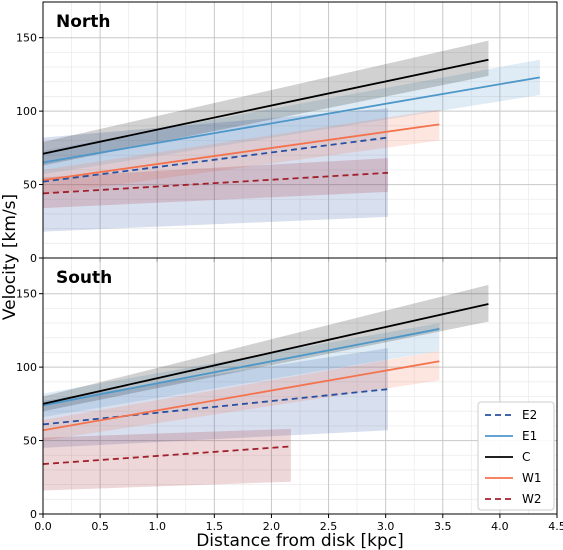  Describe the element at coordinates (157, 526) in the screenshot. I see `x-tick-label: 1.0` at that location.